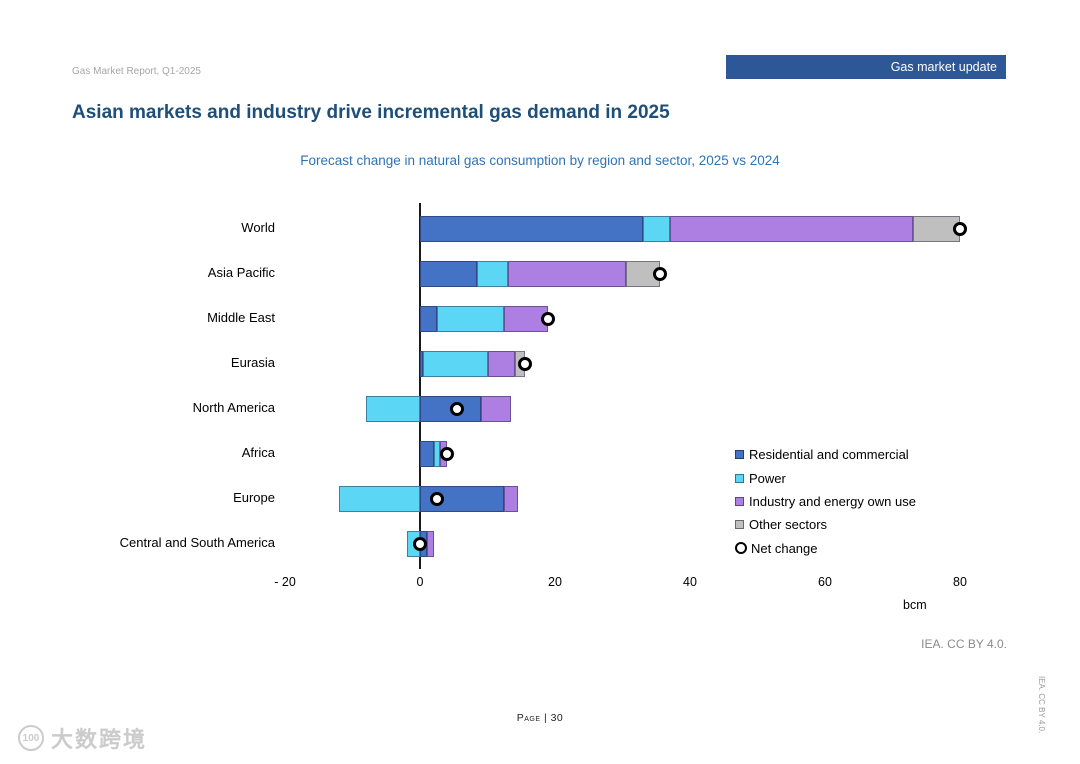  I want to click on category-label-world: World, so click(258, 227).